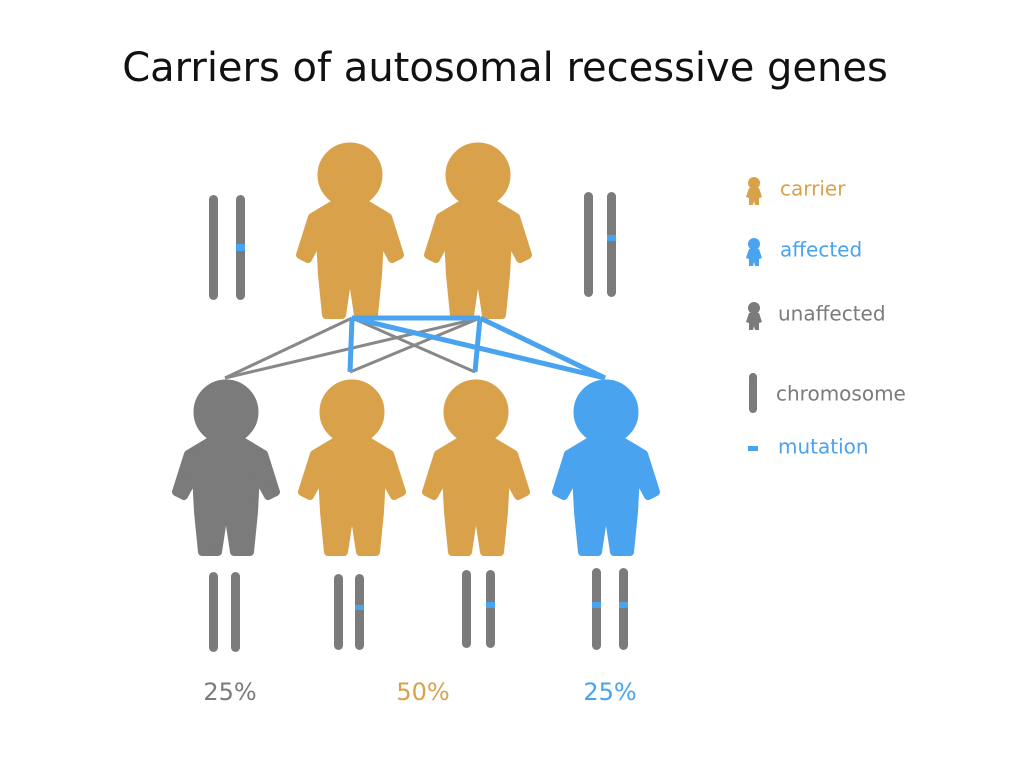 This screenshot has width=1024, height=772. Describe the element at coordinates (418, 610) in the screenshot. I see `child-chromosomes` at that location.